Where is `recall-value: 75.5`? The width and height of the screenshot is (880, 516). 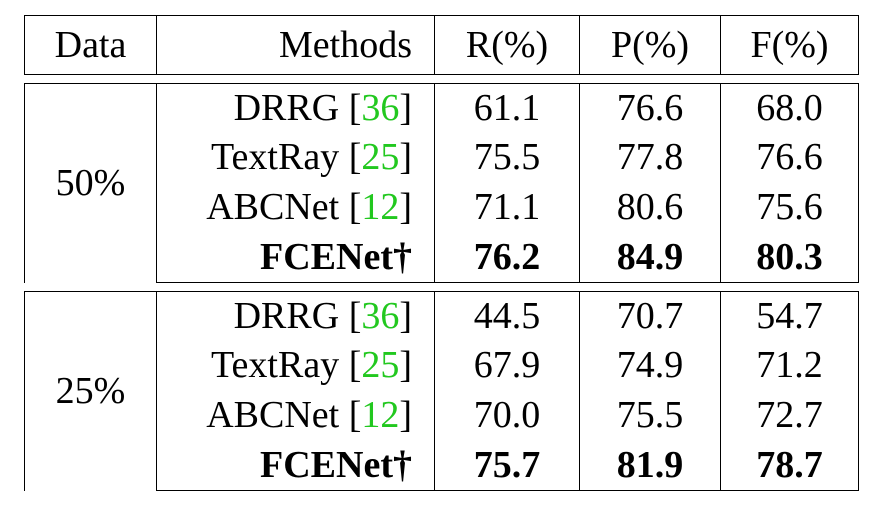 recall-value: 75.5 is located at coordinates (507, 157).